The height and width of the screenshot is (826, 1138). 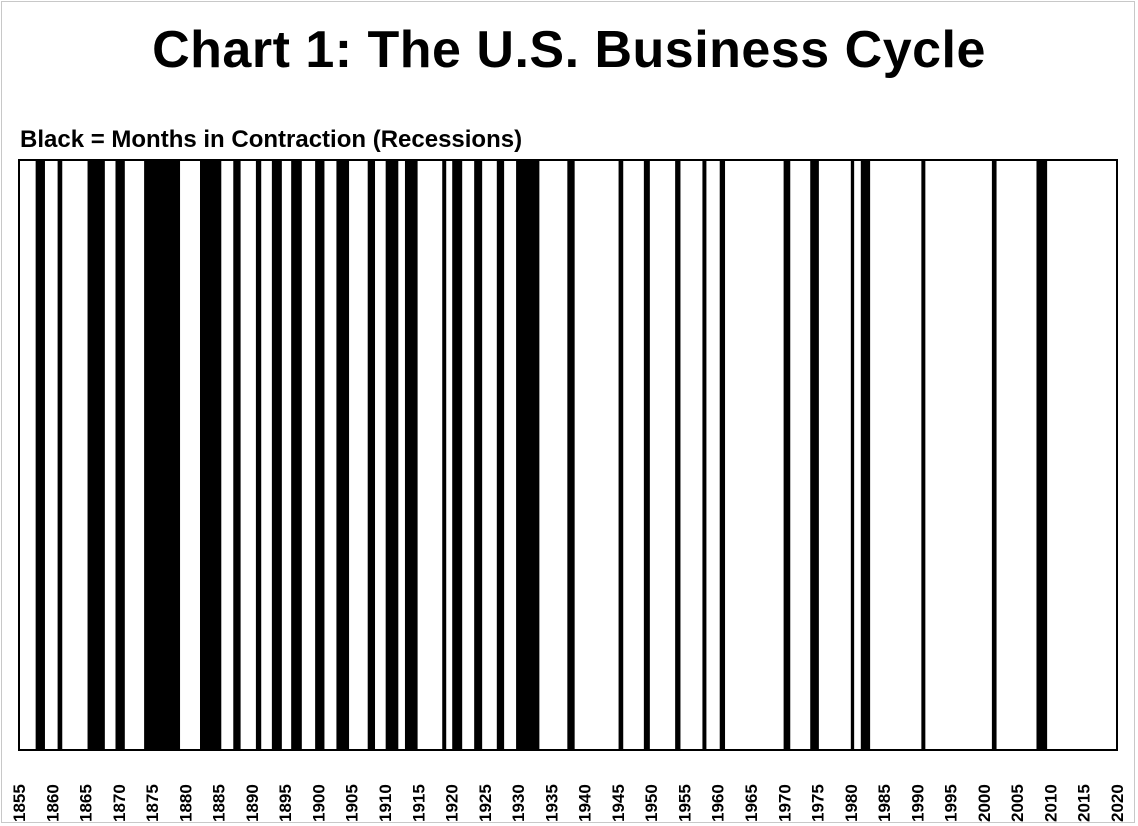 I want to click on x-tick-label: 1900, so click(x=318, y=803).